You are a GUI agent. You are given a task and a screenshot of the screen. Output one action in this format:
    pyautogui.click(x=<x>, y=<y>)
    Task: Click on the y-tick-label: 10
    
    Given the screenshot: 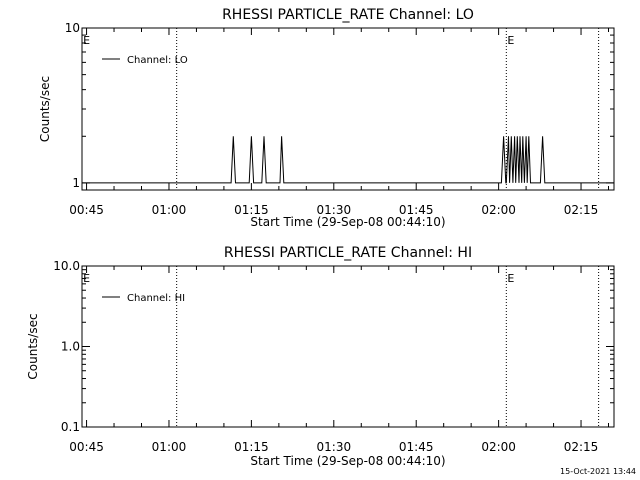 What is the action you would take?
    pyautogui.click(x=72, y=28)
    